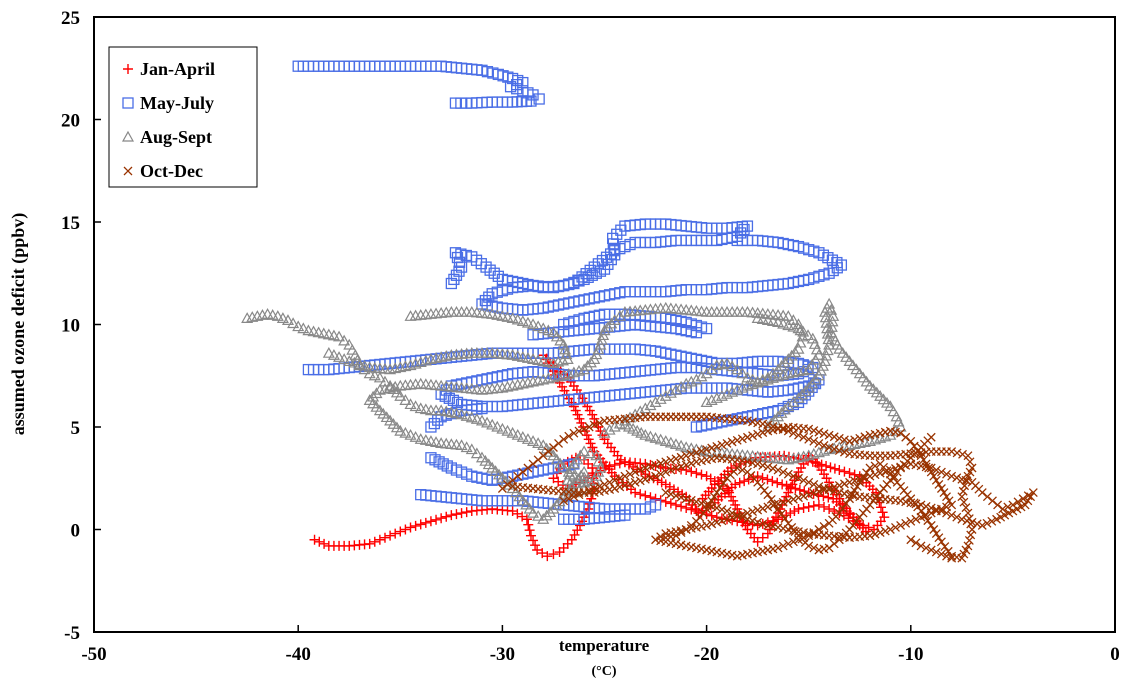  What do you see at coordinates (128, 136) in the screenshot?
I see `legend-marker-aug-sept` at bounding box center [128, 136].